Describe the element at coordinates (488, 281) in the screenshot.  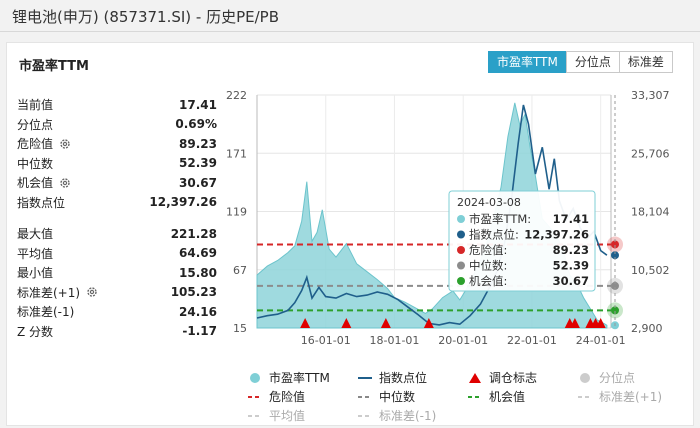
I see `tooltip-label: 机会值:` at that location.